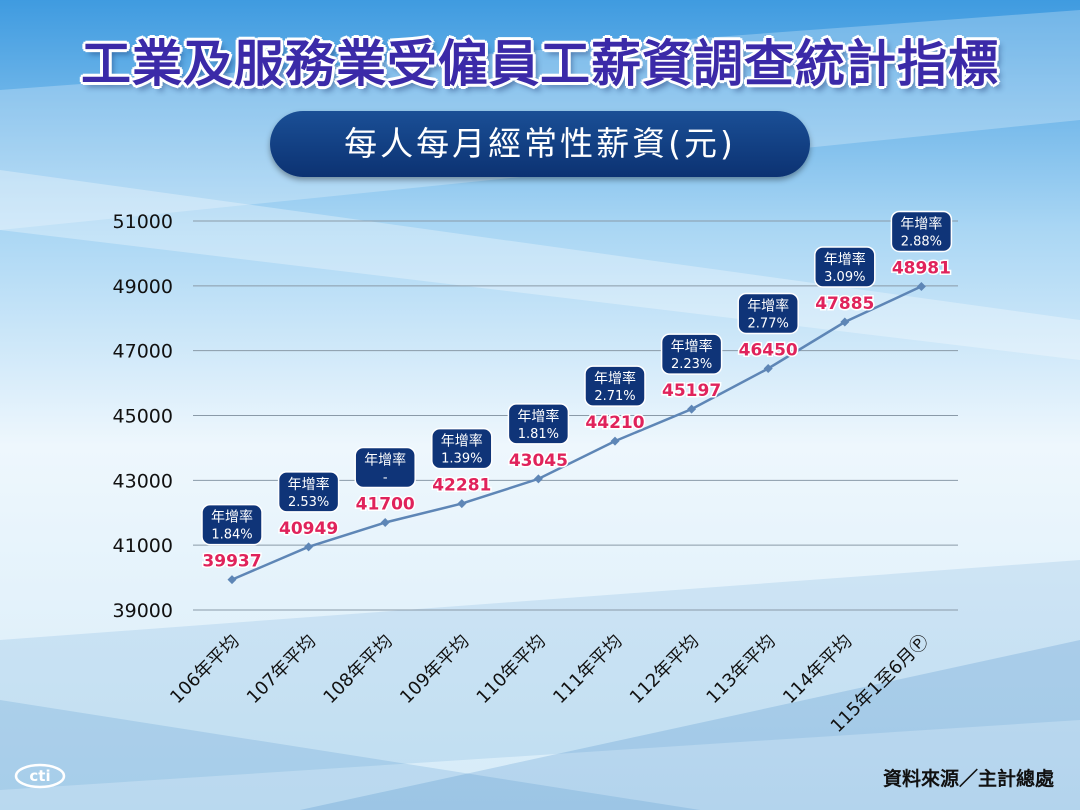  What do you see at coordinates (308, 529) in the screenshot?
I see `value-label: 40949` at bounding box center [308, 529].